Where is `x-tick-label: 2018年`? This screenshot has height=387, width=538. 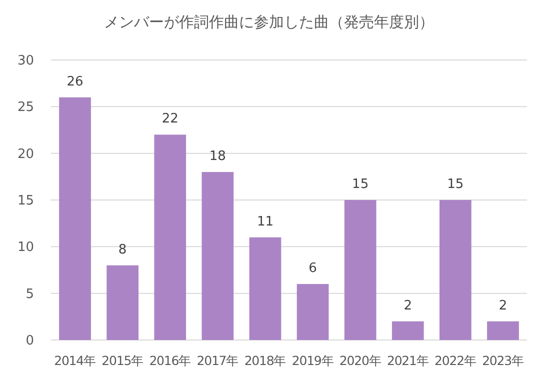
x-tick-label: 2018年 is located at coordinates (265, 360).